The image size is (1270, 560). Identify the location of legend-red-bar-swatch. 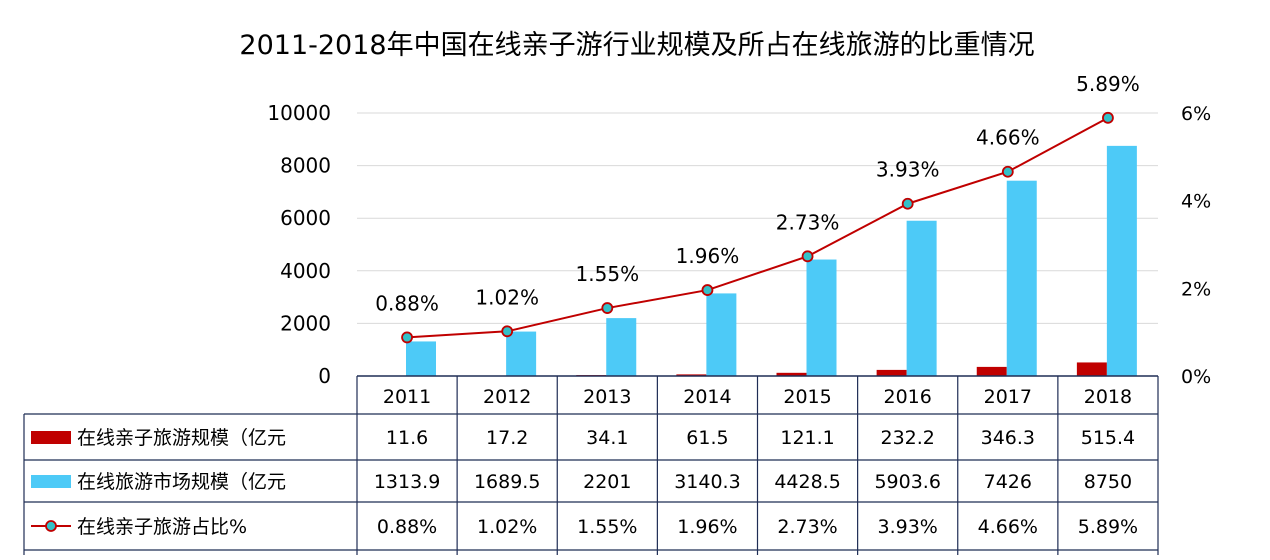
(51, 437).